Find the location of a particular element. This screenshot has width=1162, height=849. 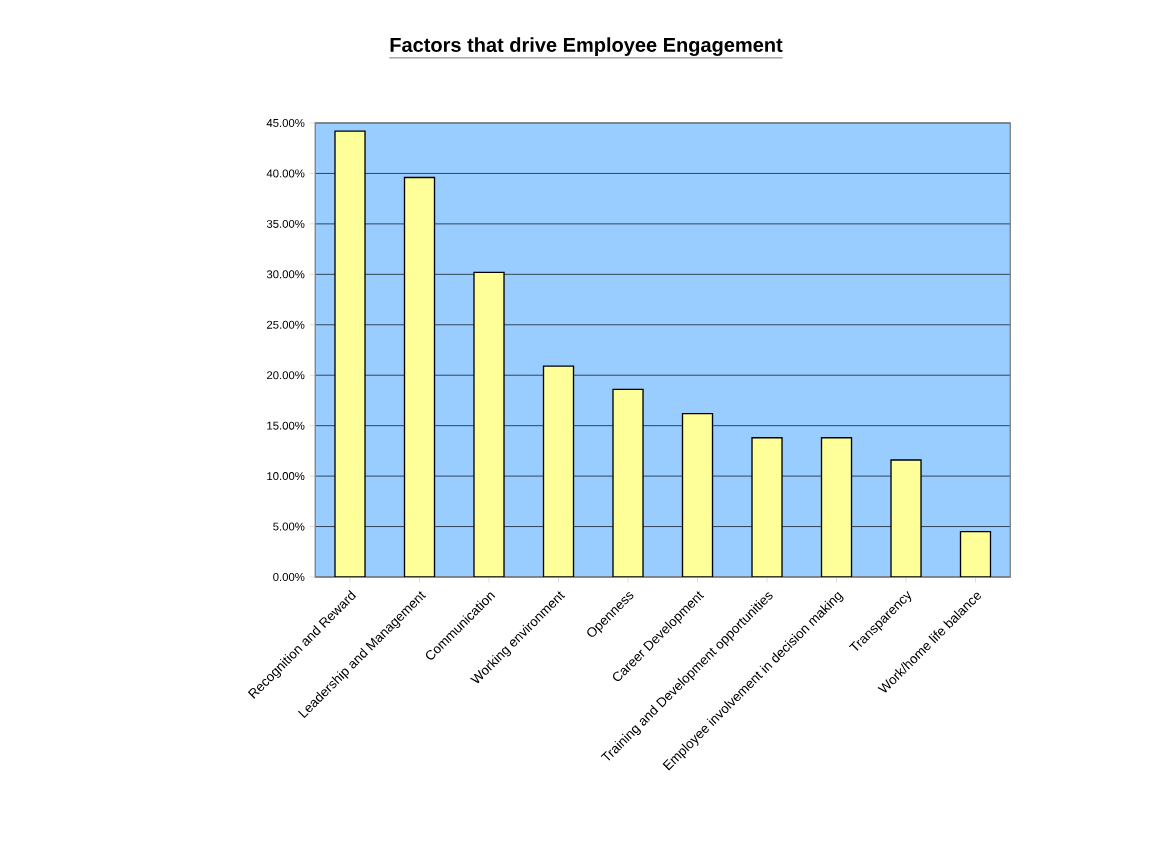

y-tick-label: 45.00% is located at coordinates (285, 123).